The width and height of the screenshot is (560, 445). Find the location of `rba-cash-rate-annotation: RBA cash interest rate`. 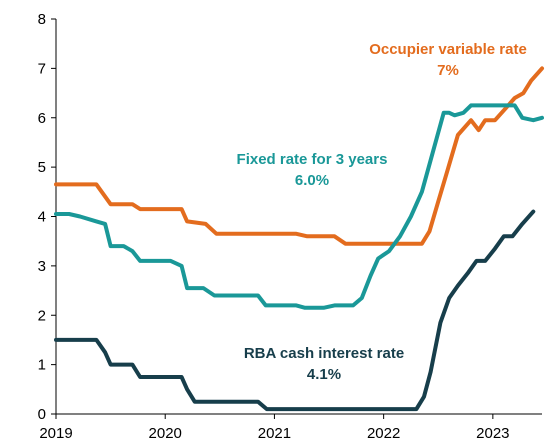

rba-cash-rate-annotation: RBA cash interest rate is located at coordinates (324, 353).